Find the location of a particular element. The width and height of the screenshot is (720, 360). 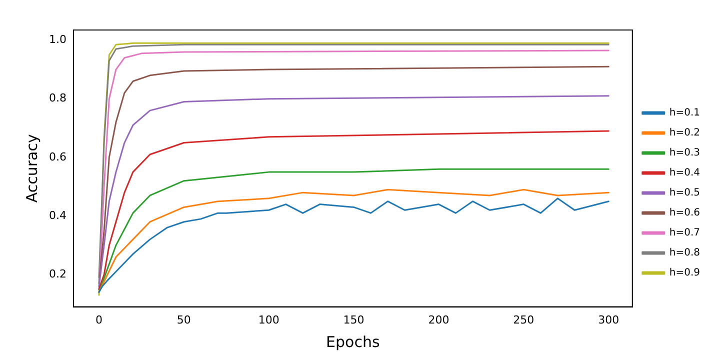

x-tick-label: 0 is located at coordinates (98, 319).